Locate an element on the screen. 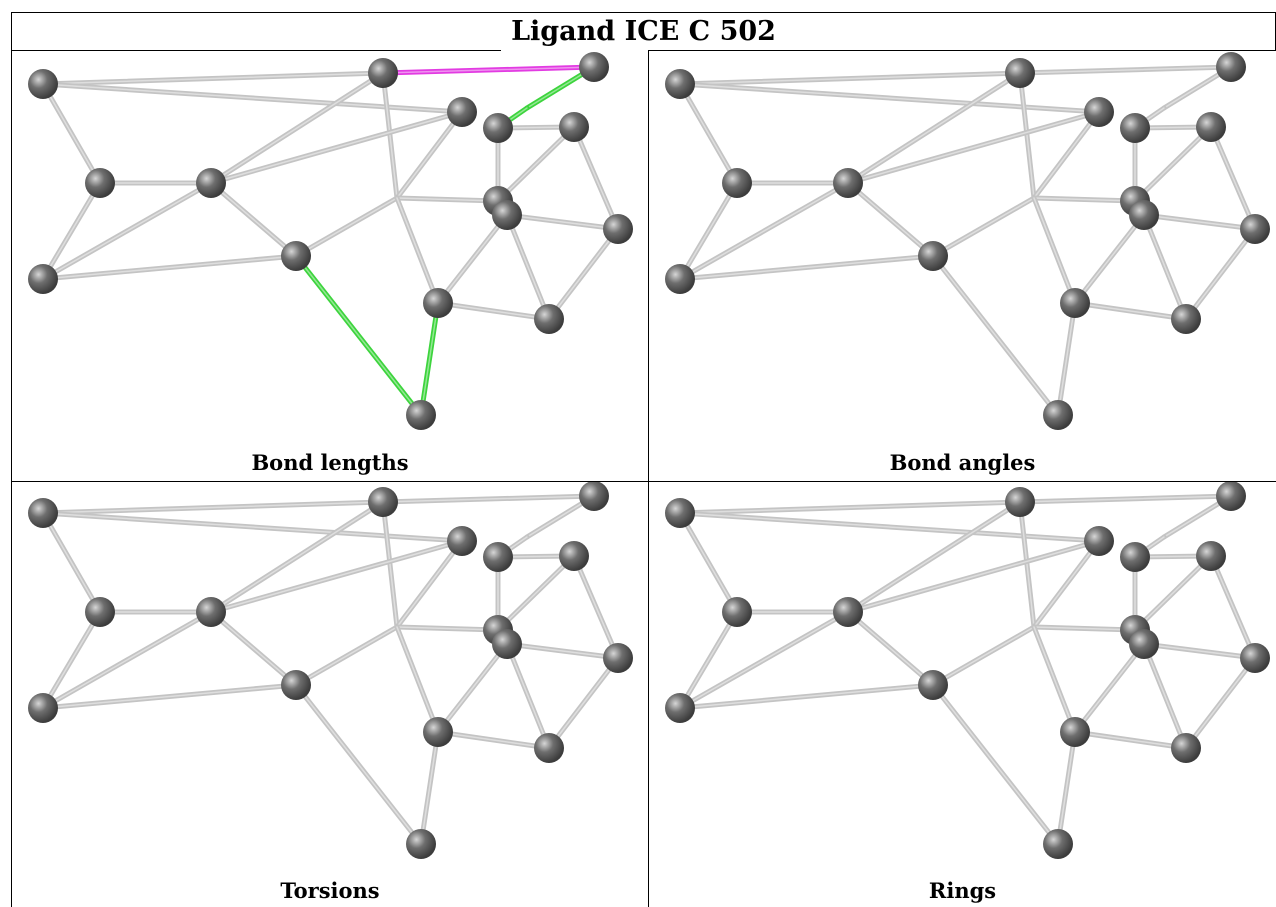 This screenshot has width=1276, height=907. bond-h-m is located at coordinates (764, 231).